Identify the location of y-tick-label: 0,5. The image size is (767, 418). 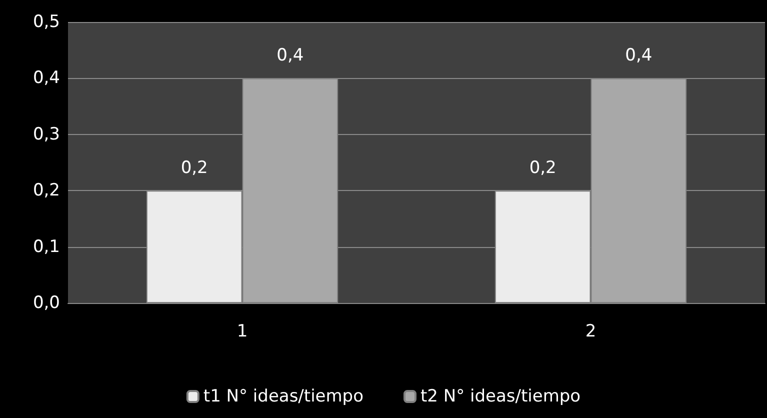
(46, 22).